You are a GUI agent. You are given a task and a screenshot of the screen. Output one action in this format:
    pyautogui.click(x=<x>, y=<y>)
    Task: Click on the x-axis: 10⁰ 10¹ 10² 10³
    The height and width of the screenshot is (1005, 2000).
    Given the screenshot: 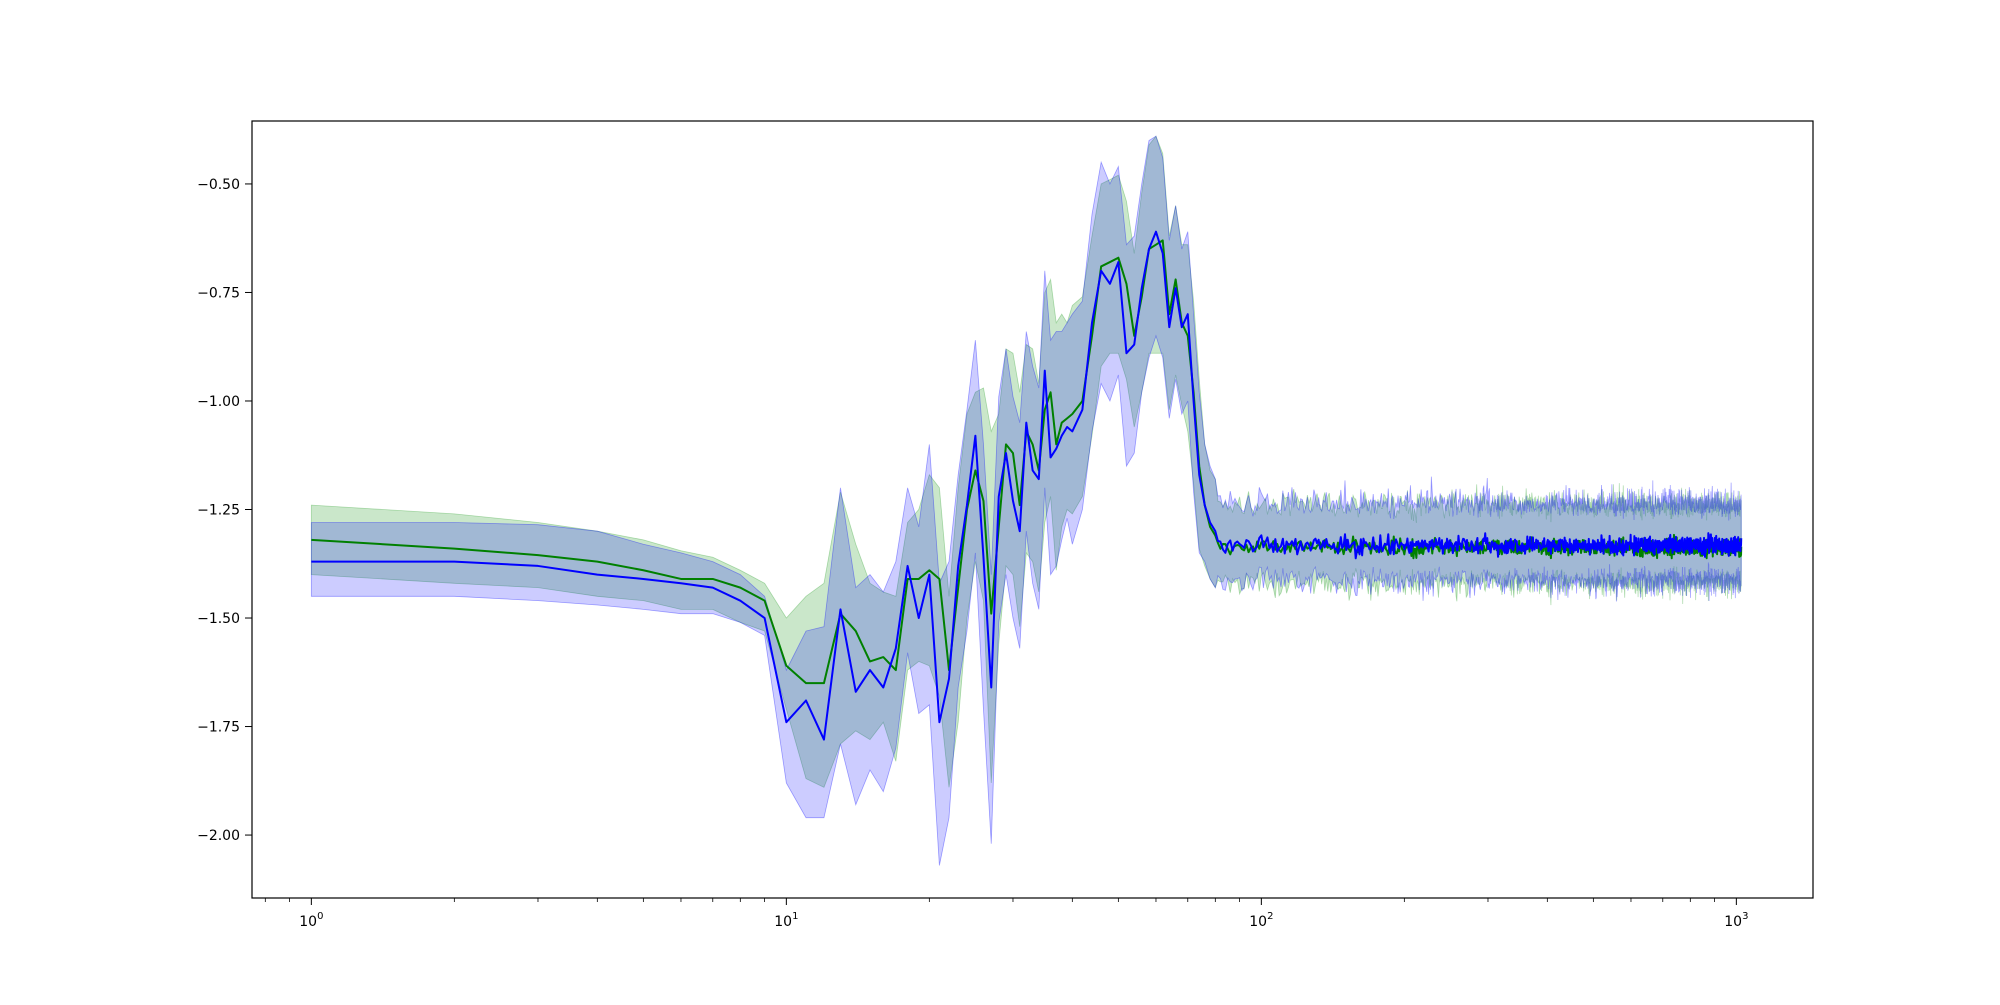 What is the action you would take?
    pyautogui.click(x=1006, y=914)
    